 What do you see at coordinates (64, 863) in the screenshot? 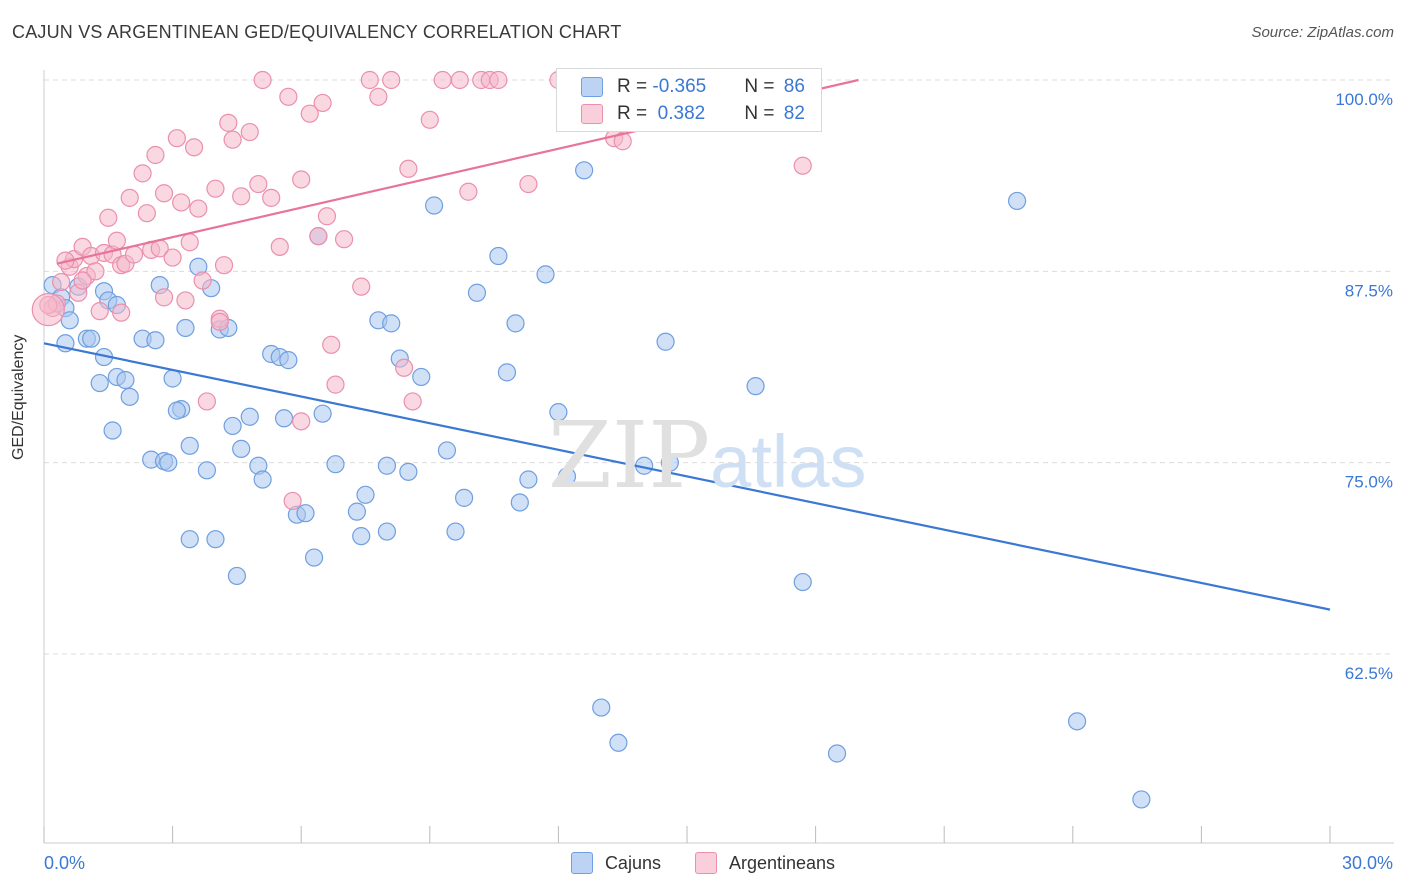
I see `x-tick-label: 0.0%` at bounding box center [64, 863].